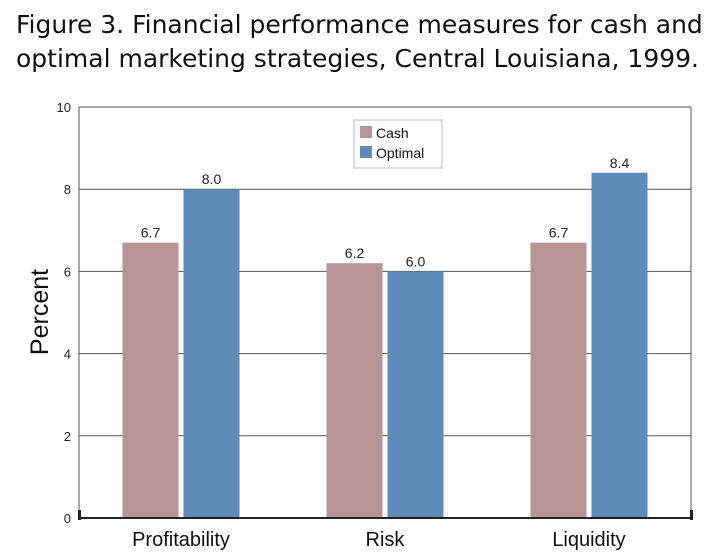  I want to click on y-axis-ticks: 0 2 4 6 8 10, so click(64, 313).